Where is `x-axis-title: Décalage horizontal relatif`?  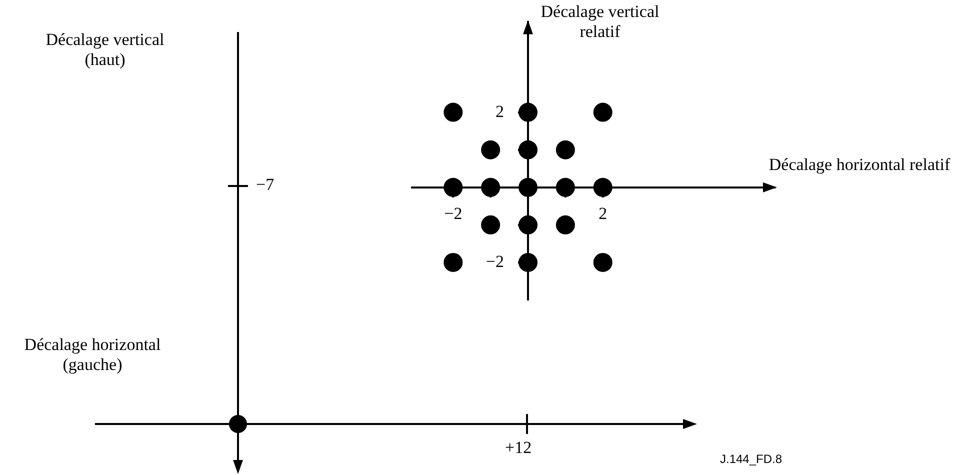 x-axis-title: Décalage horizontal relatif is located at coordinates (860, 165).